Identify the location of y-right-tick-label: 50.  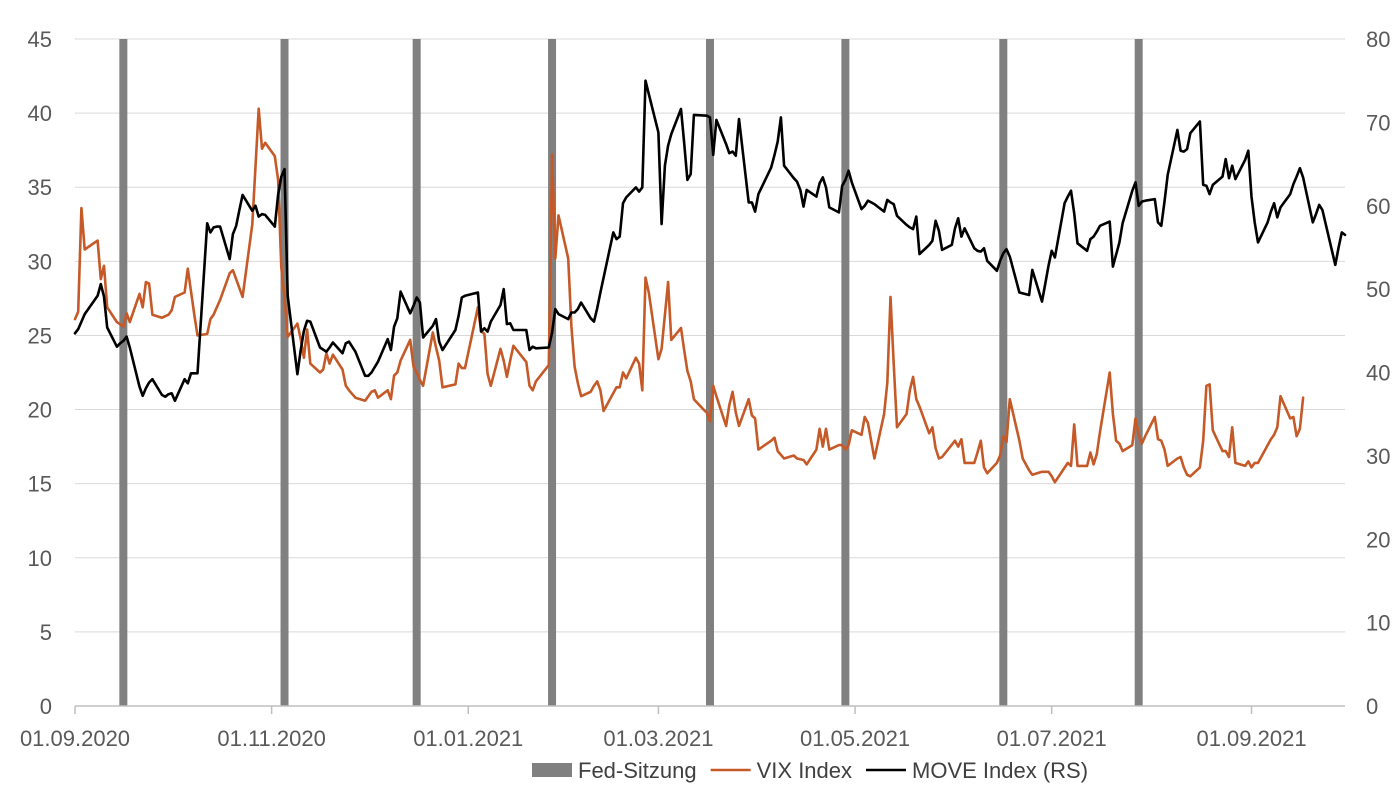
(1378, 289).